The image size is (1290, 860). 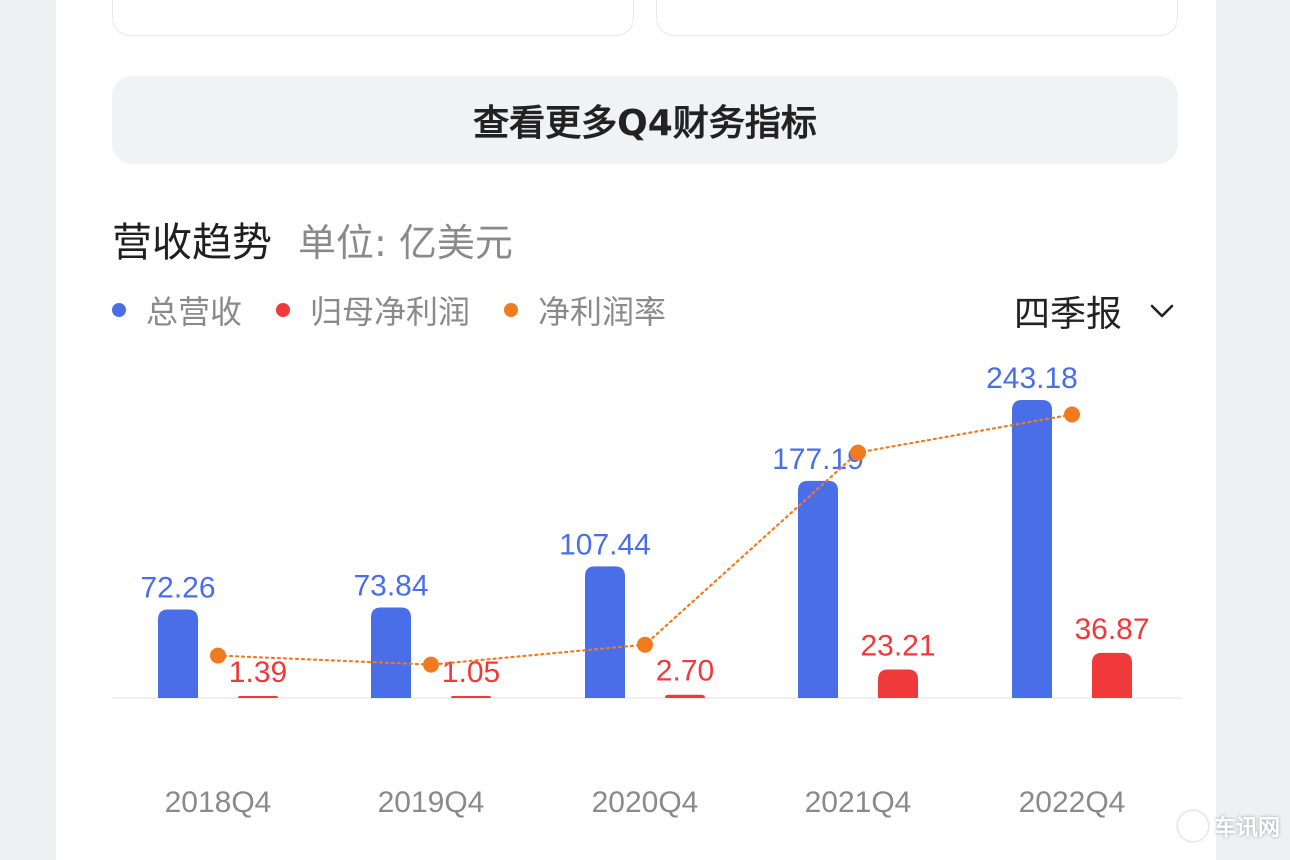 I want to click on legend-item-net-margin: 净利润率, so click(x=585, y=310).